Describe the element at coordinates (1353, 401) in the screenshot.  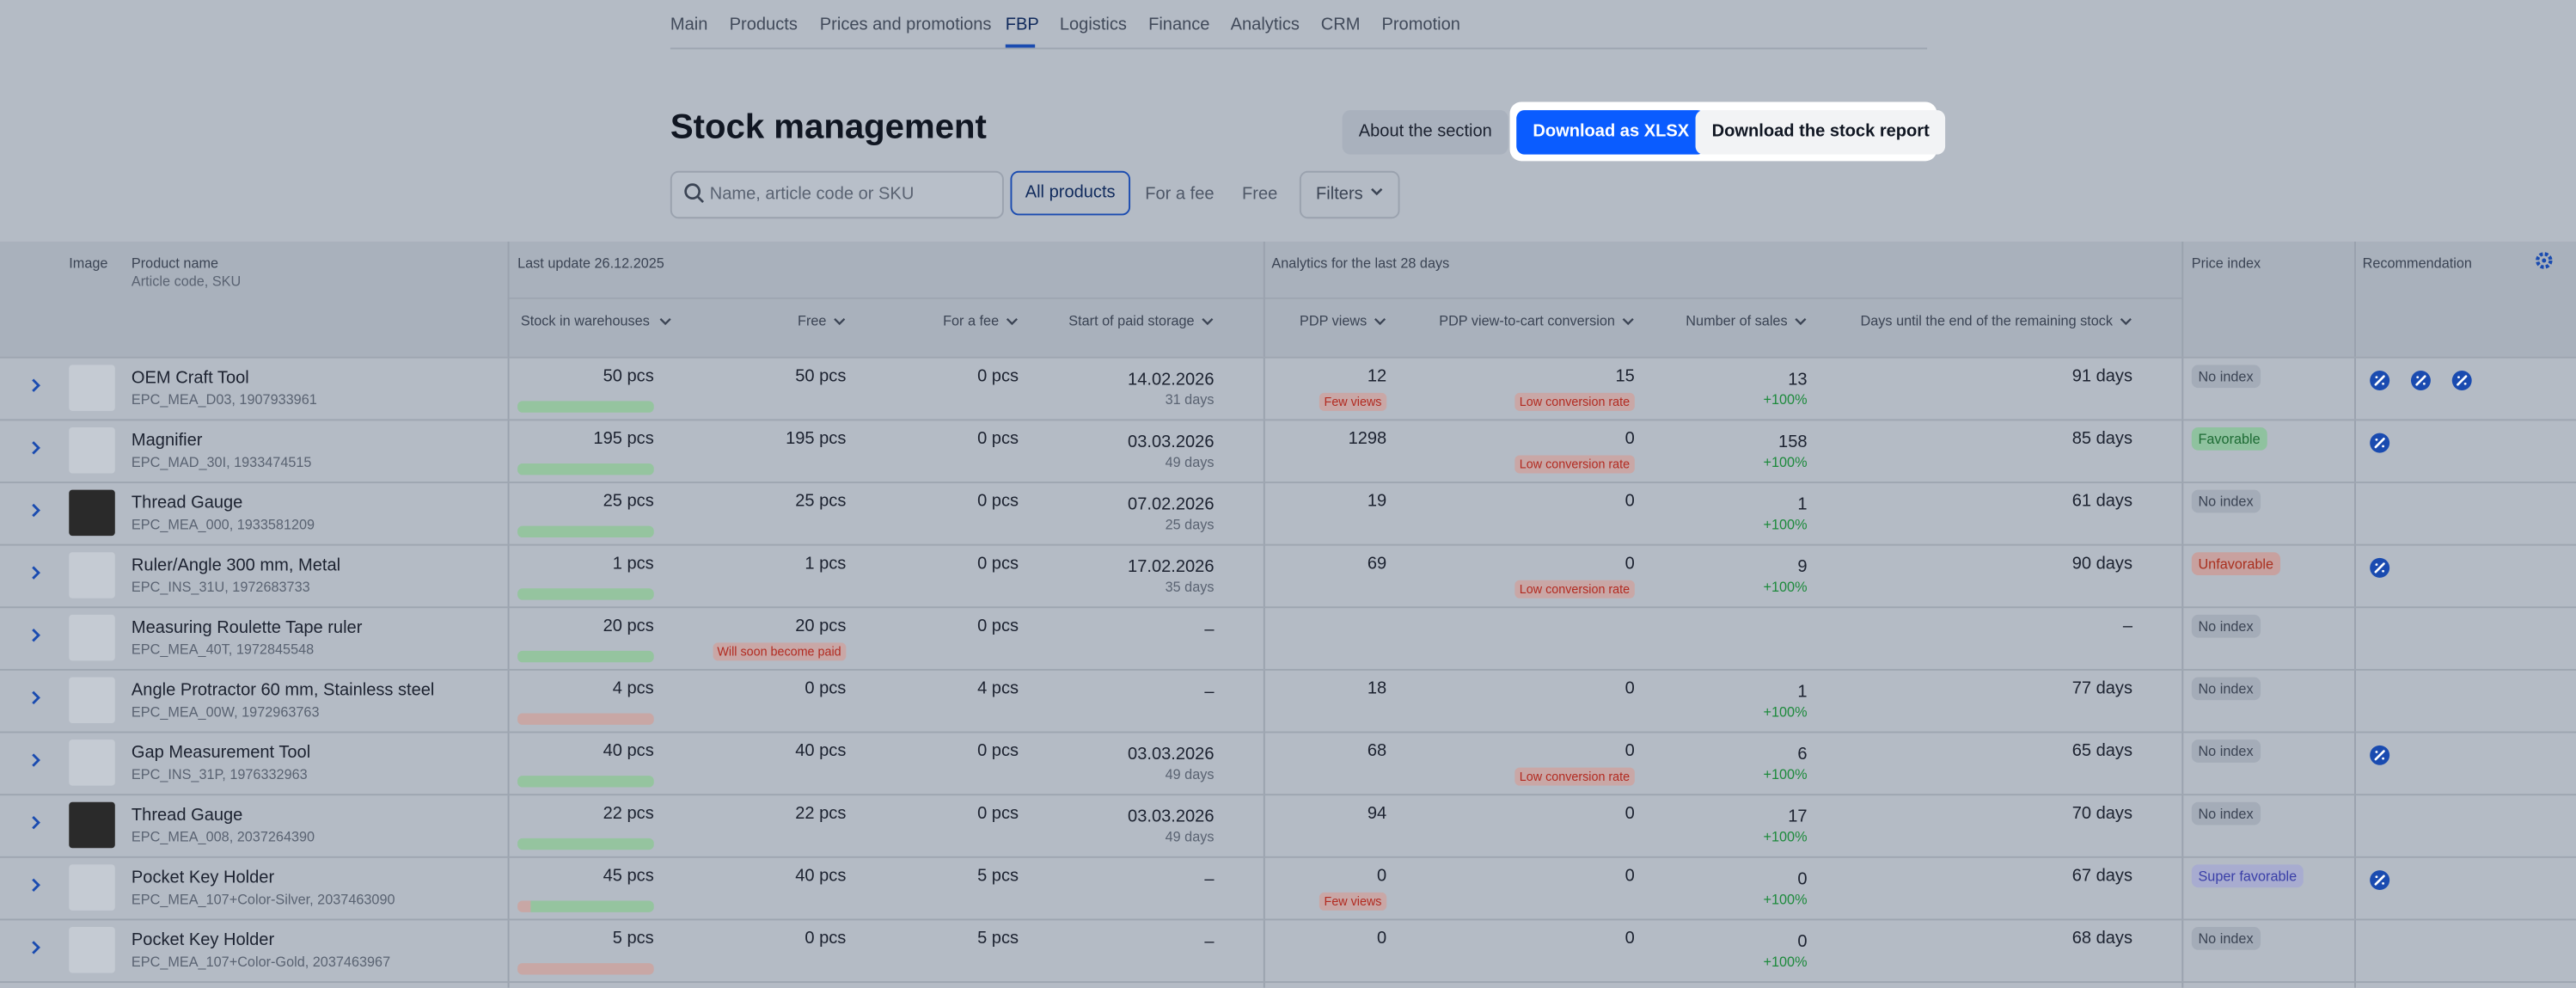
I see `views-note: Few views` at that location.